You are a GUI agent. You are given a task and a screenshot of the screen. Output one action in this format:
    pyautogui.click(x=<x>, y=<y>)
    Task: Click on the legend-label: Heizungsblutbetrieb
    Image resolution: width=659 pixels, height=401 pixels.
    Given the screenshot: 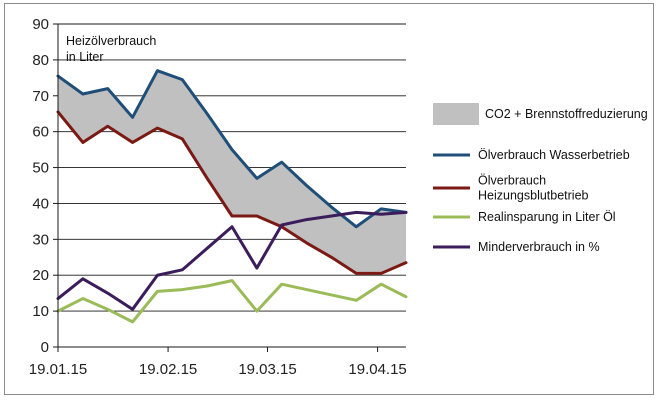 What is the action you would take?
    pyautogui.click(x=533, y=196)
    